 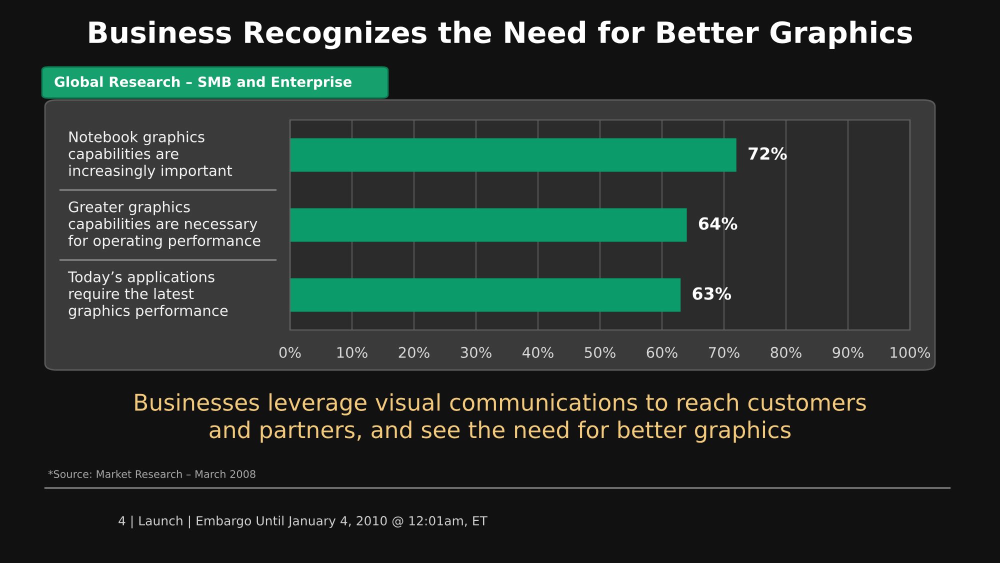 I want to click on x-tick-label: 80%, so click(x=786, y=352).